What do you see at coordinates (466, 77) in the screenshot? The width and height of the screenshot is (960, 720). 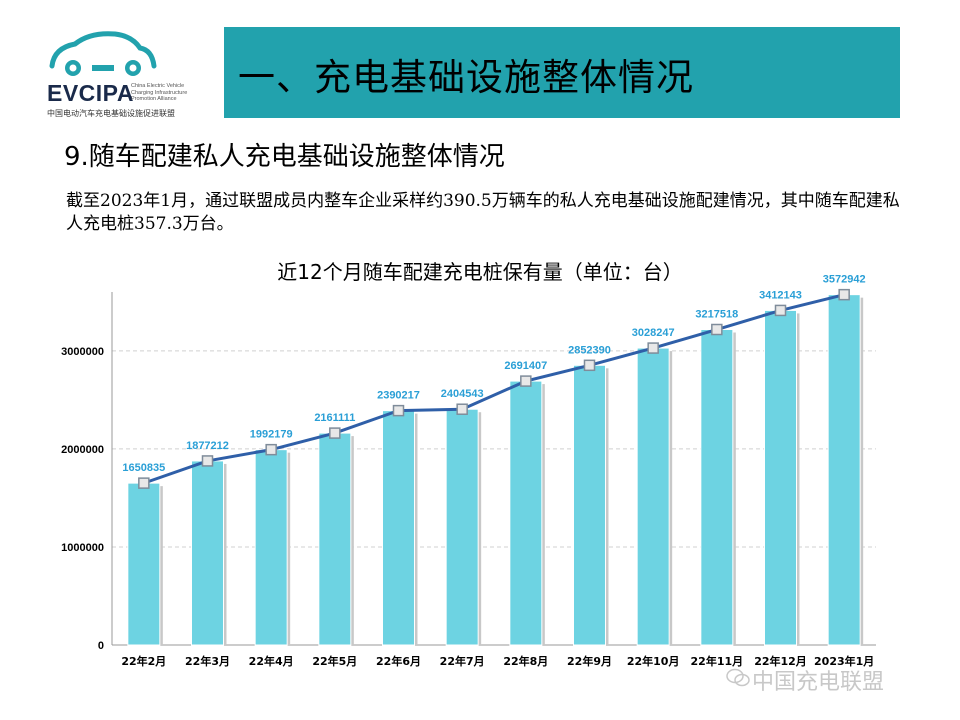 I see `page-title: 一、充电基础设施整体情况` at bounding box center [466, 77].